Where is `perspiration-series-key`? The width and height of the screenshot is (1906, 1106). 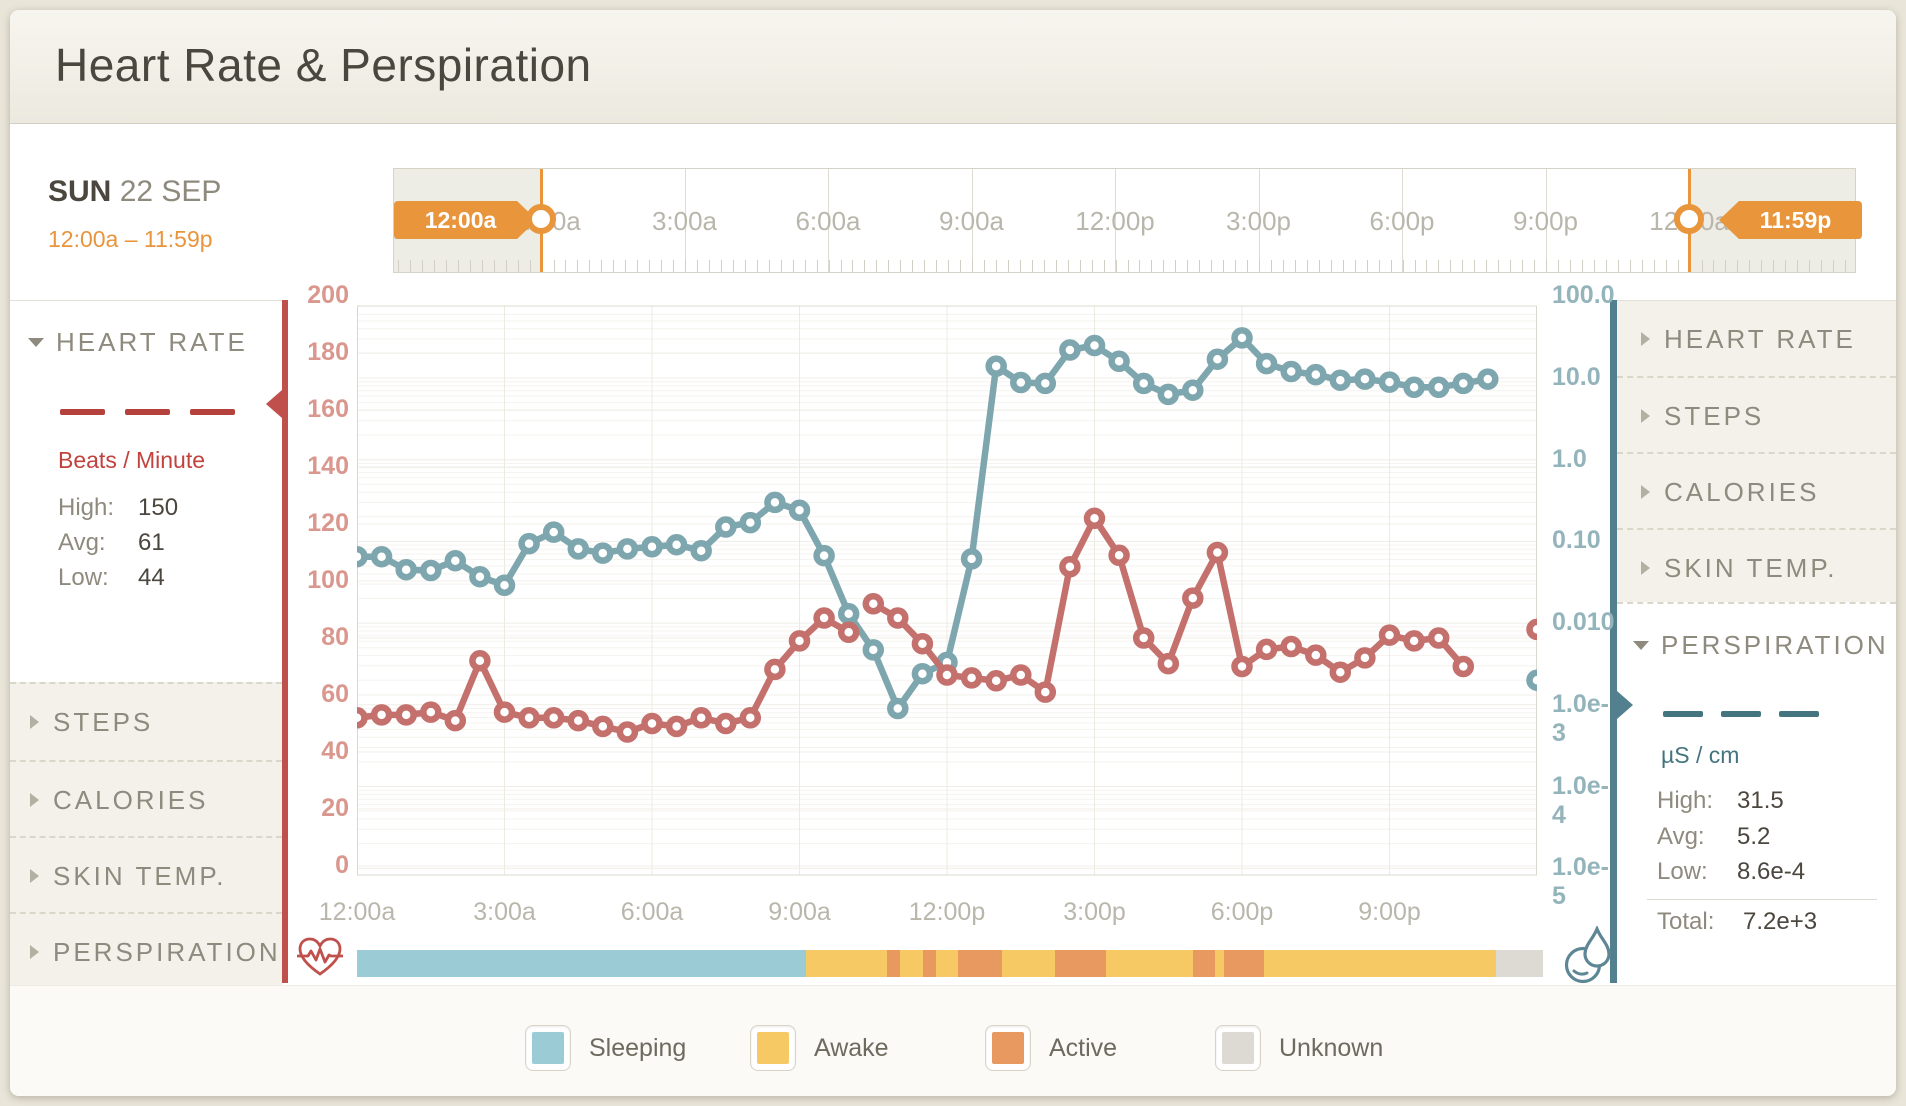
perspiration-series-key is located at coordinates (1741, 713).